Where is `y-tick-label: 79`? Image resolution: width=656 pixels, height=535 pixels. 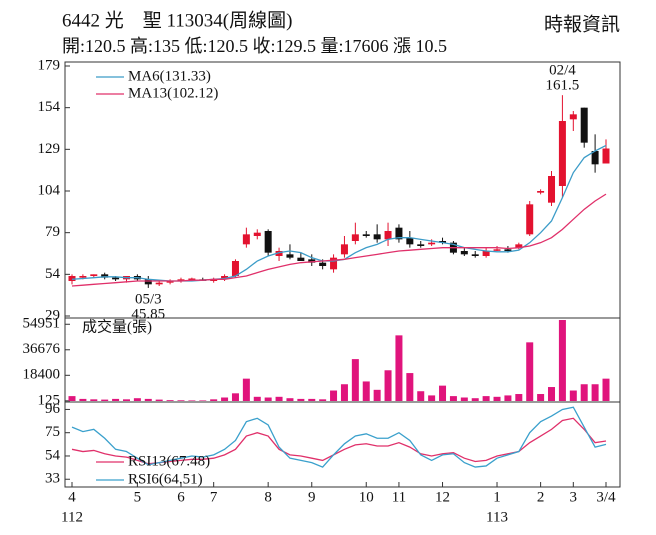 y-tick-label: 79 is located at coordinates (52, 232).